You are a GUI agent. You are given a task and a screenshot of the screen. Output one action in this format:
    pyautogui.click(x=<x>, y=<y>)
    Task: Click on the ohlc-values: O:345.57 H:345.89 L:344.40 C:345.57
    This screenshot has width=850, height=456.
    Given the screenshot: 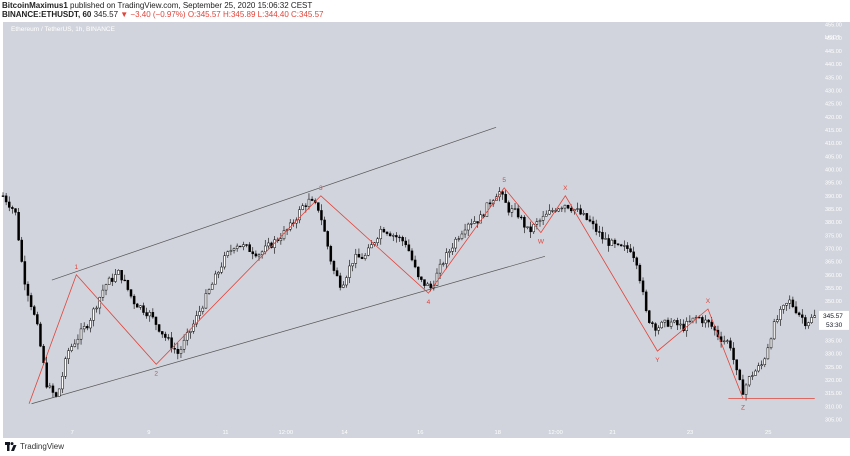 What is the action you would take?
    pyautogui.click(x=255, y=14)
    